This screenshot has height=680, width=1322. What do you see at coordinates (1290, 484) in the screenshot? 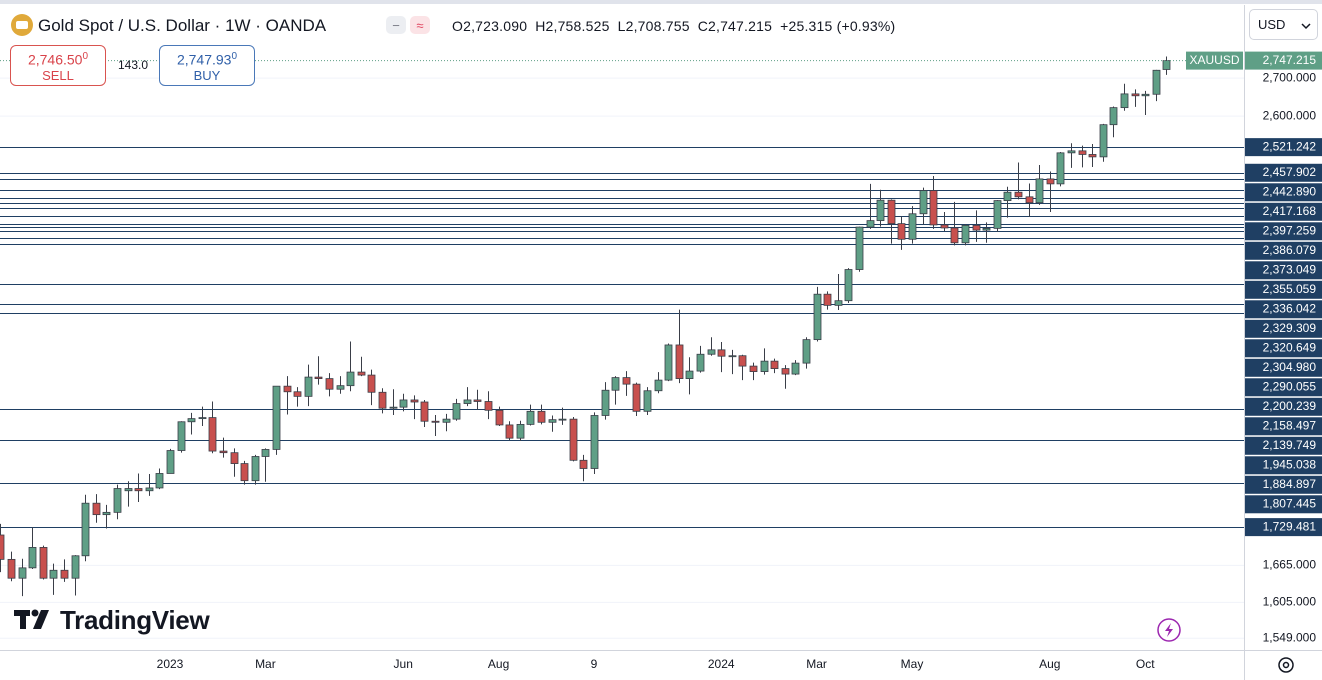
I see `level-label: 1,884.897` at bounding box center [1290, 484].